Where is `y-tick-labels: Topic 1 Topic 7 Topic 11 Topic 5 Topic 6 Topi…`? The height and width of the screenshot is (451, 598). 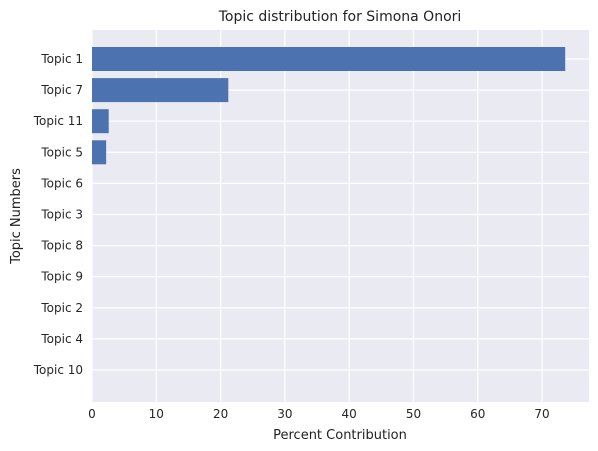
y-tick-labels: Topic 1 Topic 7 Topic 11 Topic 5 Topic 6 Topi… is located at coordinates (58, 214).